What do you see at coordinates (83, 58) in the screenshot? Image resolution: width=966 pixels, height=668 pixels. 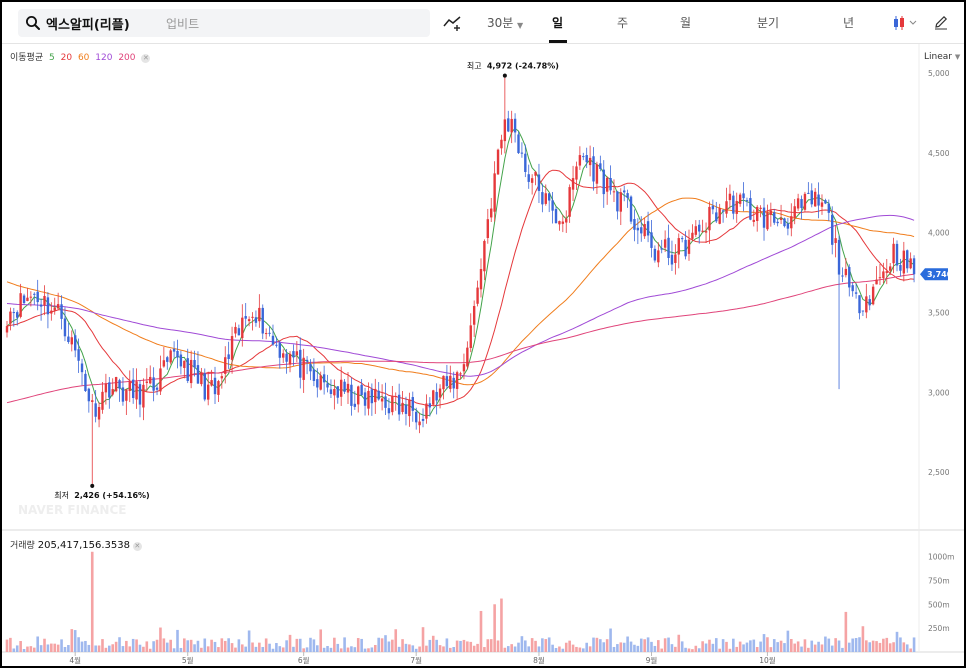 I see `ma-60-label: 60` at bounding box center [83, 58].